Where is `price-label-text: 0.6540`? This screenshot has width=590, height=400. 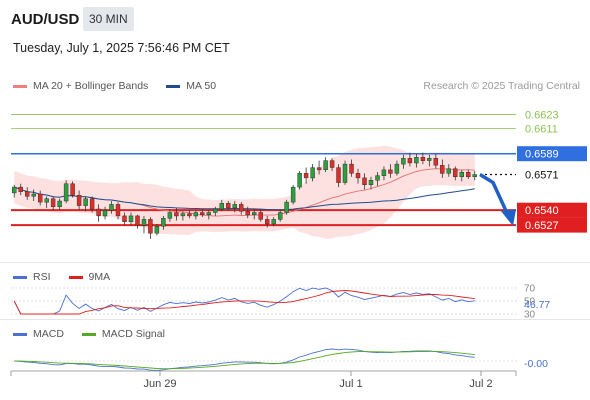 price-label-text: 0.6540 is located at coordinates (542, 211).